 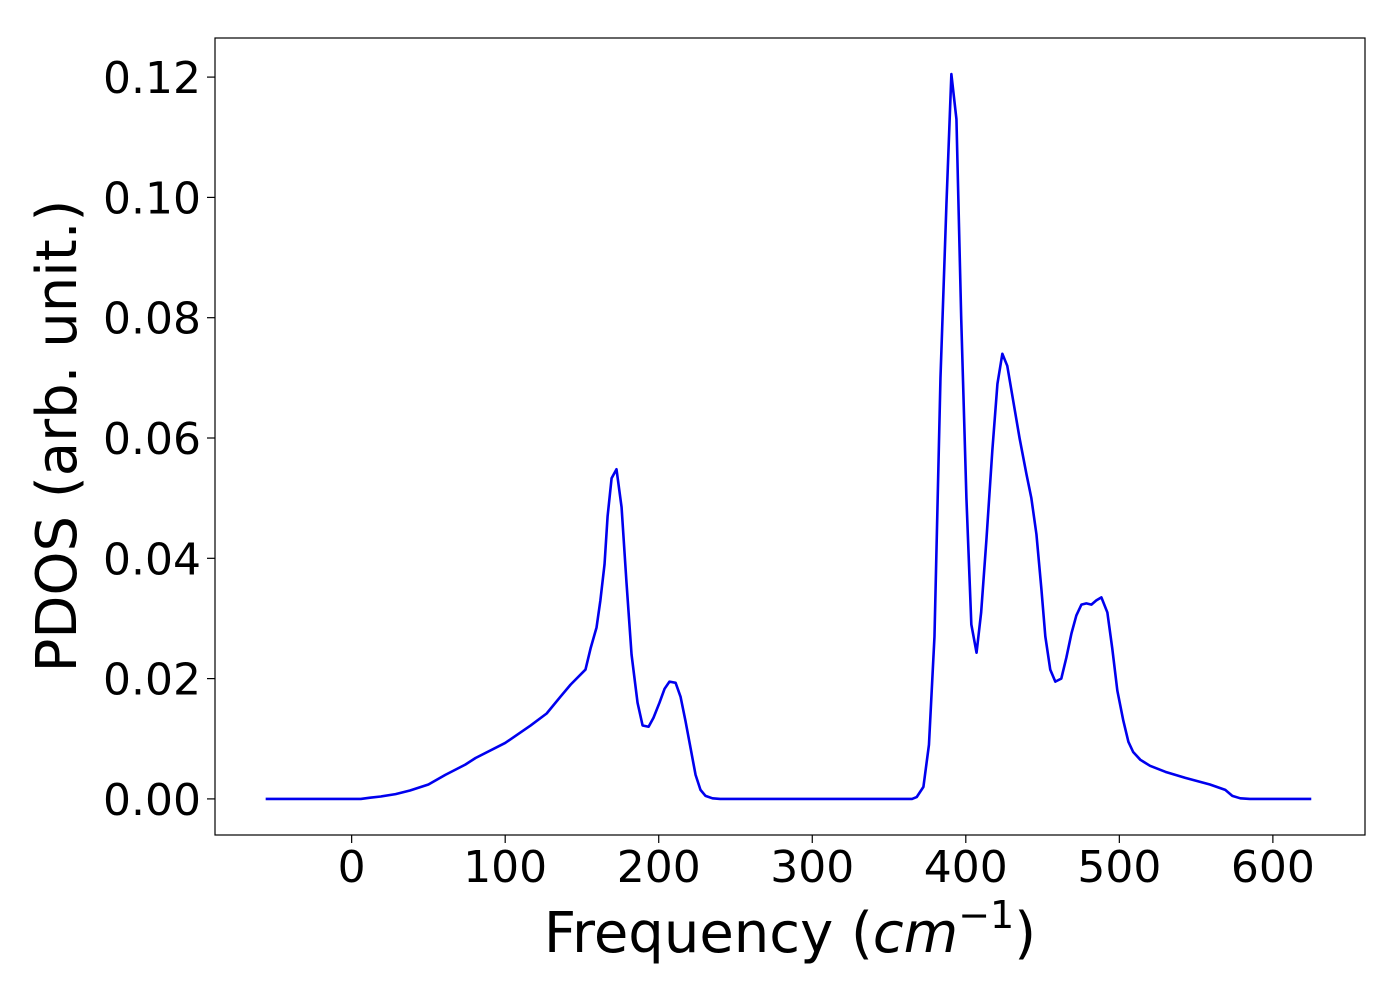 I want to click on x-tick-label: 0, so click(x=352, y=867).